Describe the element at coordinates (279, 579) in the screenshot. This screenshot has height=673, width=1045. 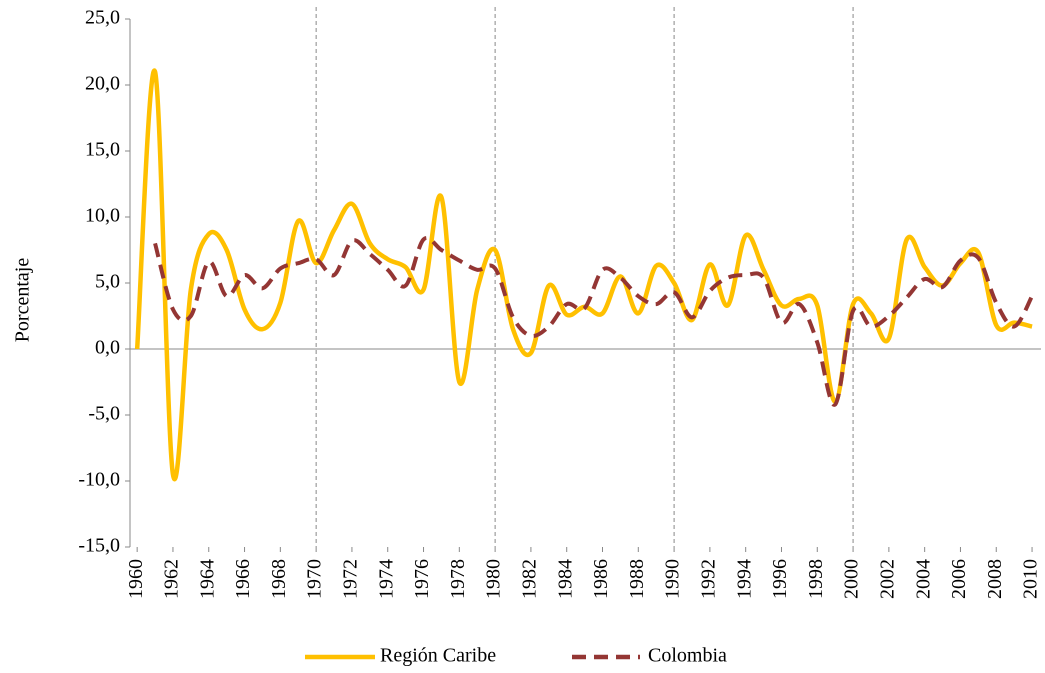
I see `x-tick-label: 1968` at that location.